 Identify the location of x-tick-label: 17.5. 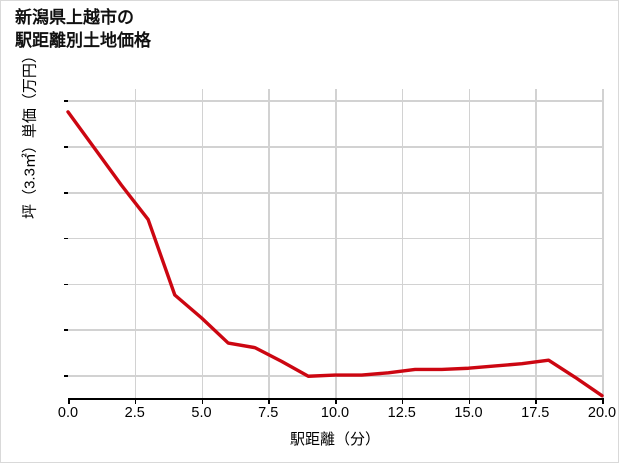
(535, 413).